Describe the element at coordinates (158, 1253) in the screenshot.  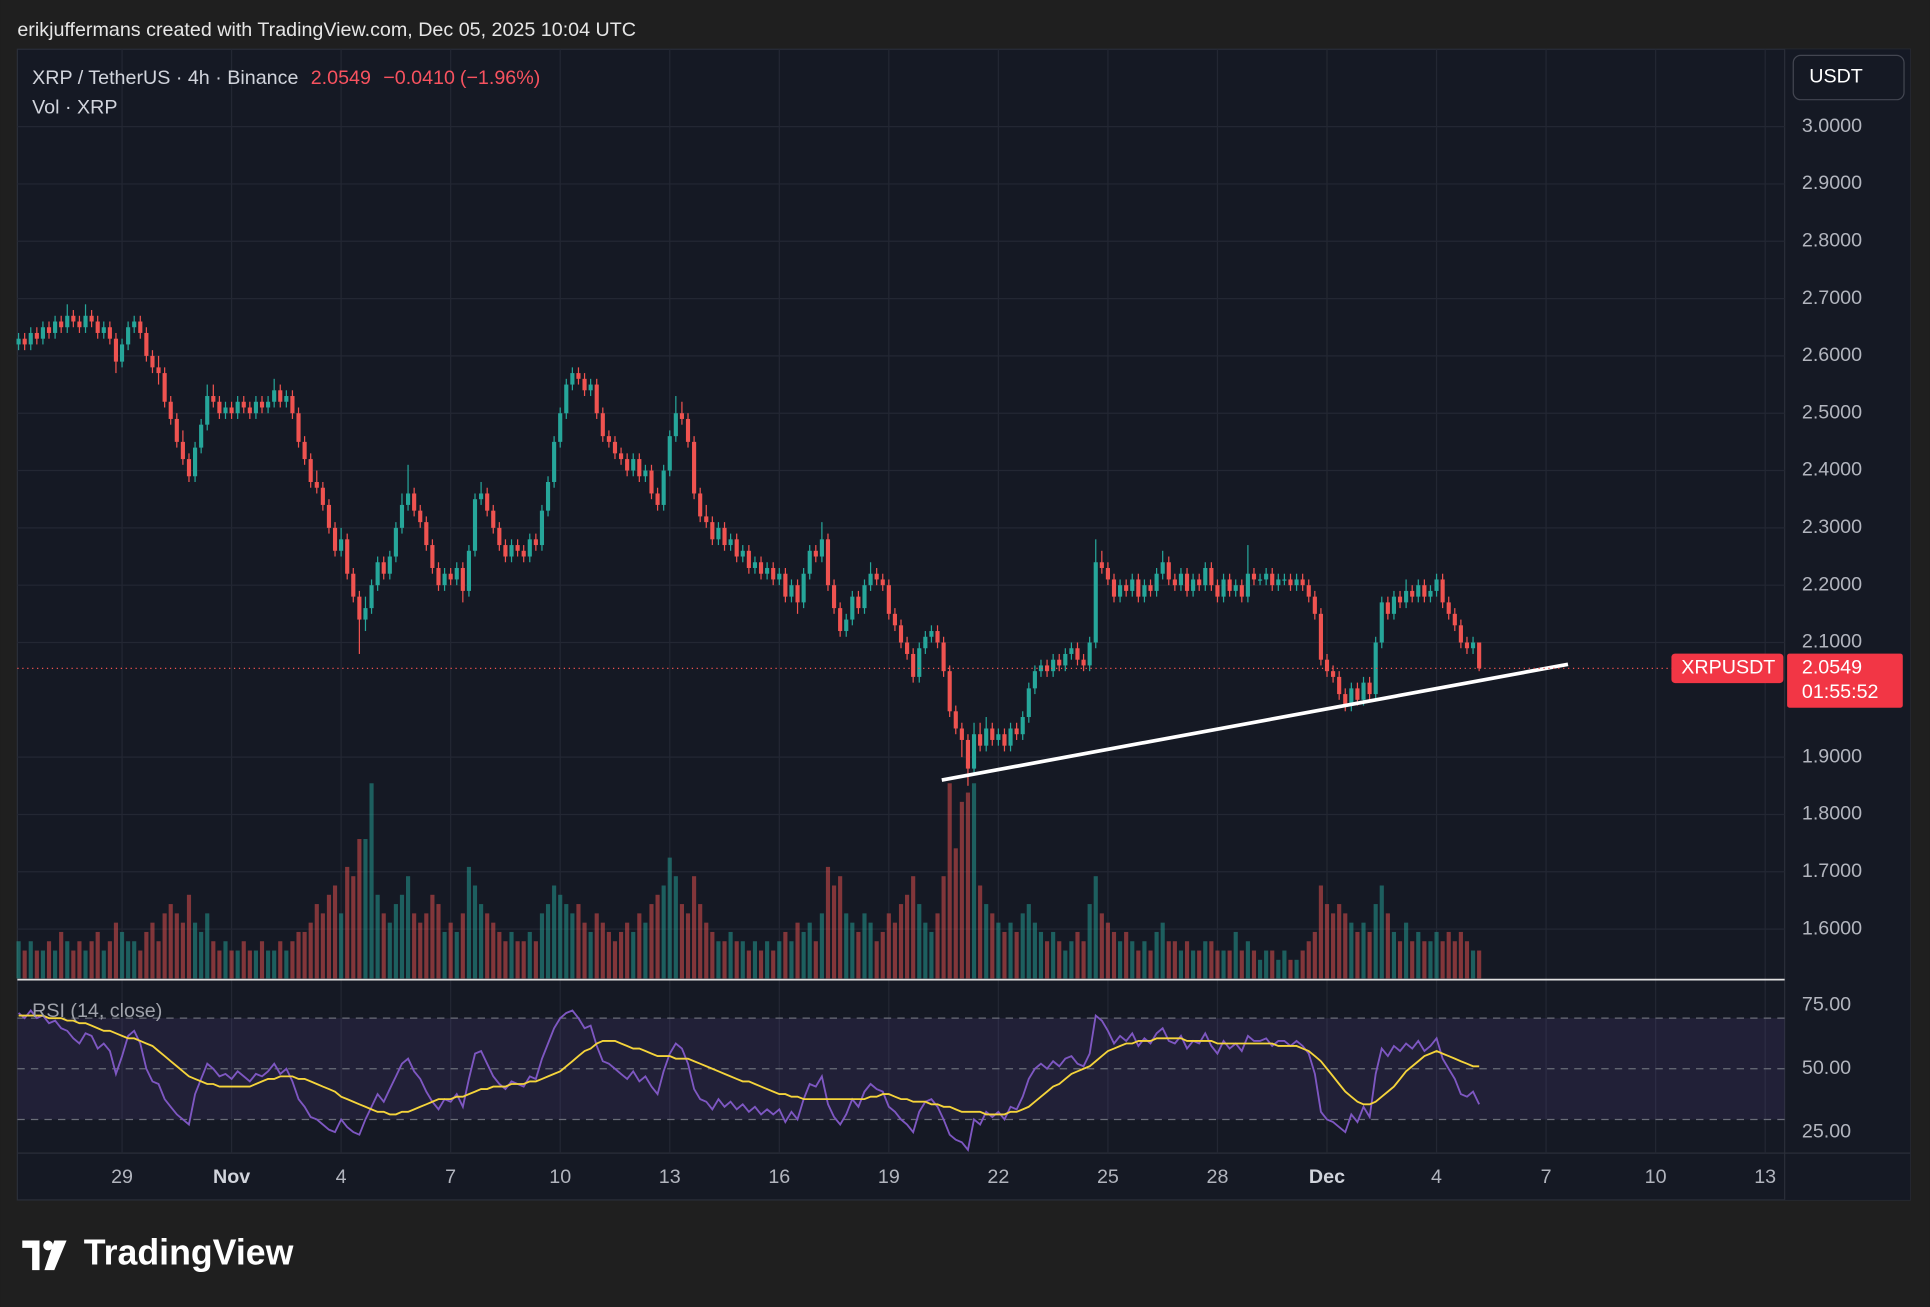
I see `logo: TradingView` at that location.